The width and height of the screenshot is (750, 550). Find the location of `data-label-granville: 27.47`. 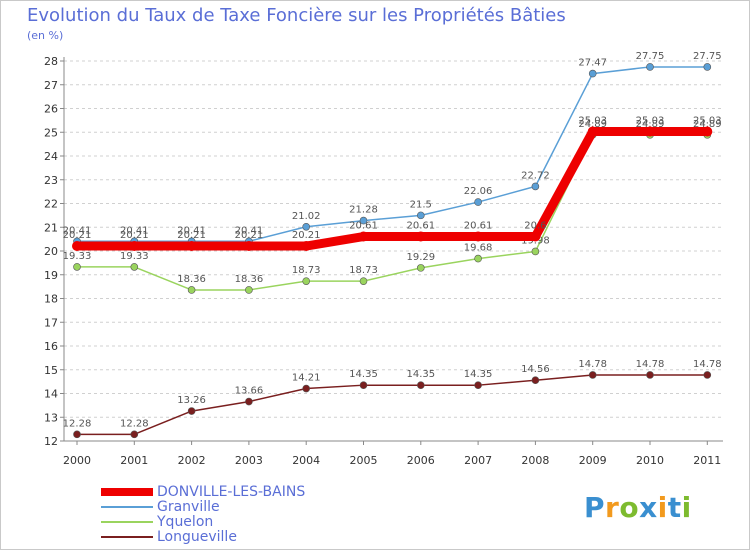

data-label-granville: 27.47 is located at coordinates (592, 63).